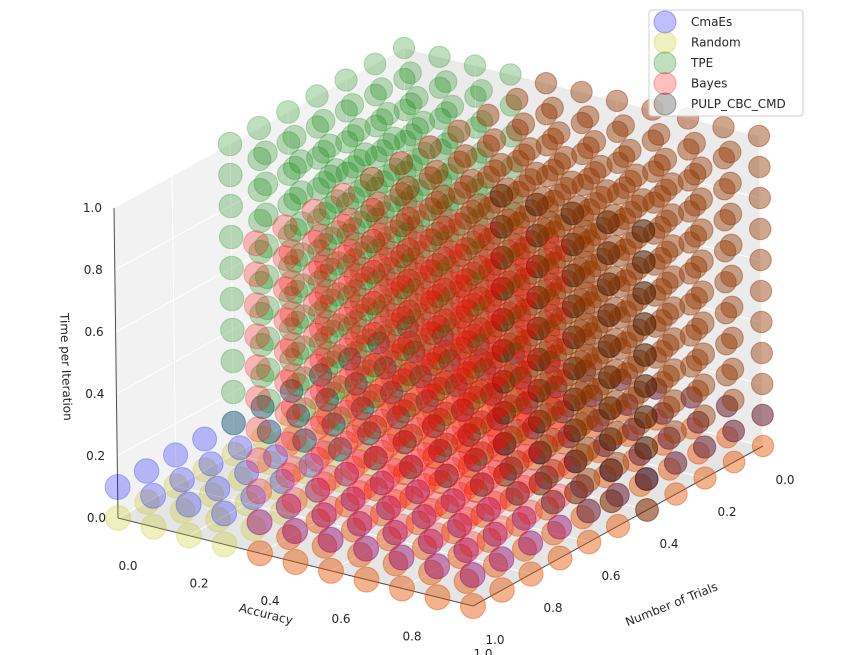 This screenshot has height=655, width=865. I want to click on legend-marker, so click(665, 83).